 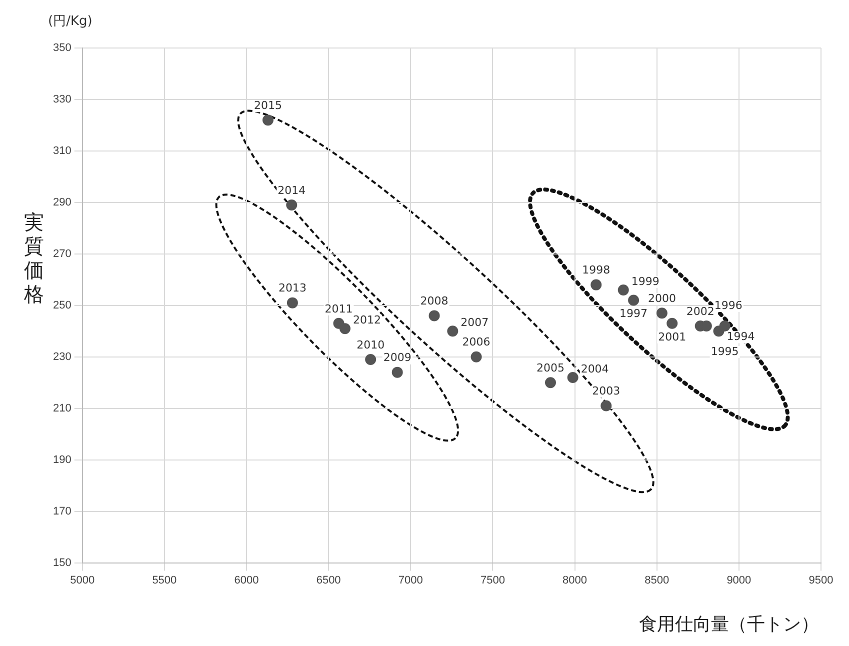 What do you see at coordinates (606, 391) in the screenshot?
I see `annotation: 2003` at bounding box center [606, 391].